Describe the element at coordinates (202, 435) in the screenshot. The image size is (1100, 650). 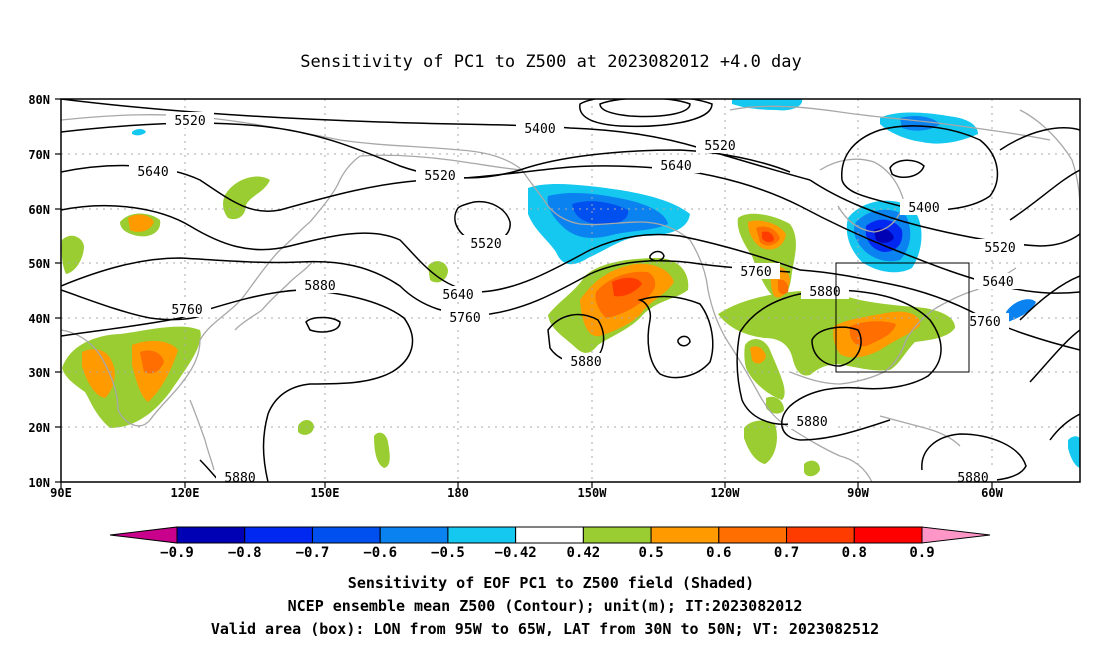
I see `coast-philippines` at that location.